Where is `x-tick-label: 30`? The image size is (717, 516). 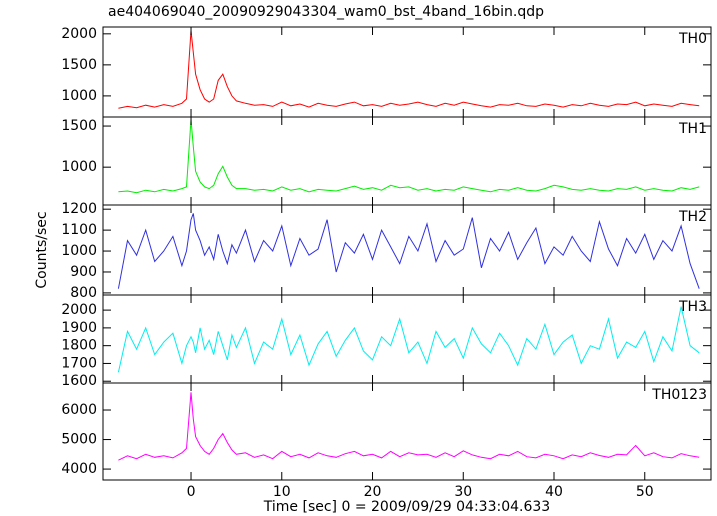
x-tick-label: 30 is located at coordinates (463, 492).